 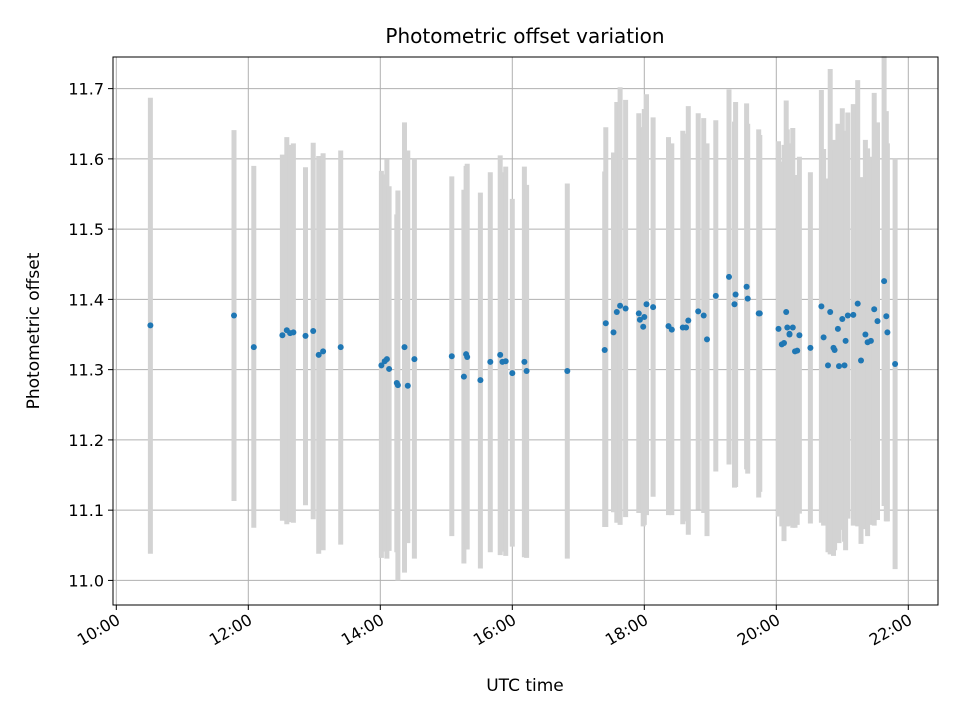 I want to click on x-tick-label: 10:00, so click(x=98, y=630).